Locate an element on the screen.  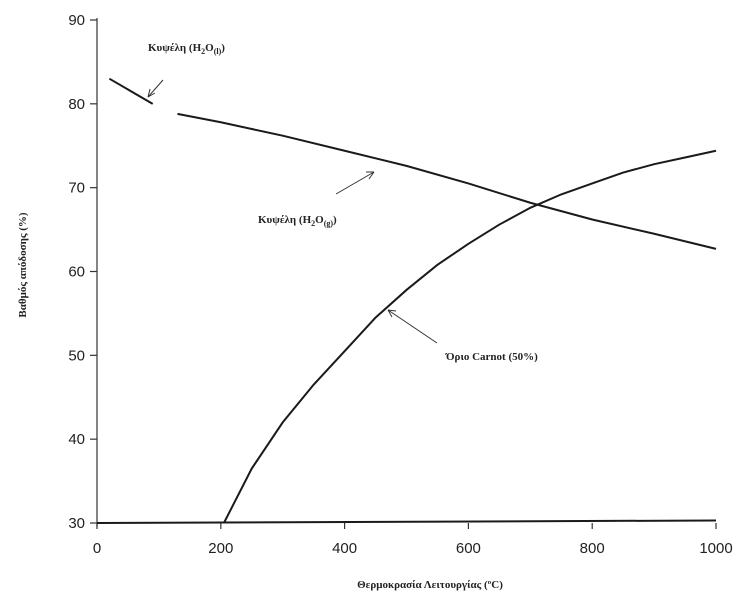
y-tick-label: 40 is located at coordinates (76, 439).